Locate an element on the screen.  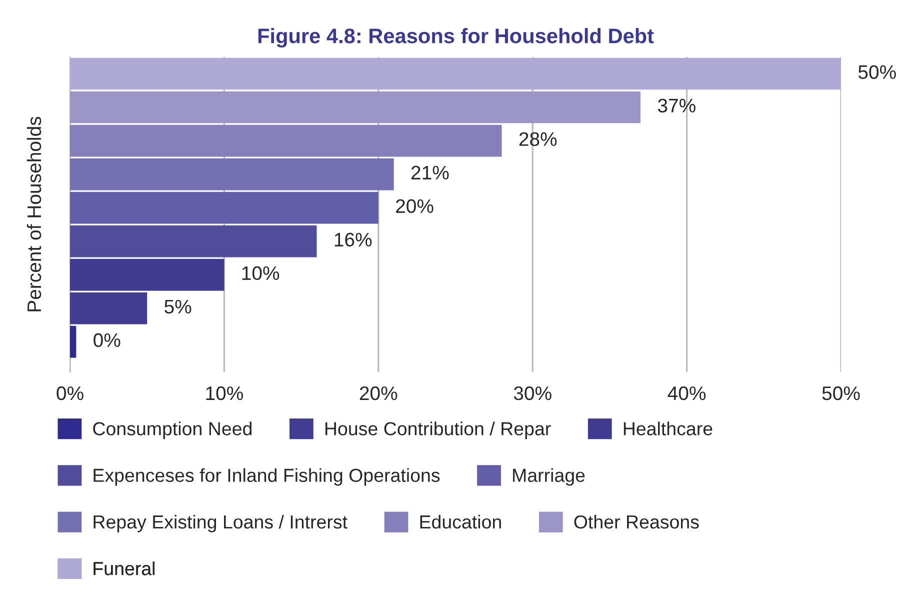
data-label: 50% is located at coordinates (877, 72).